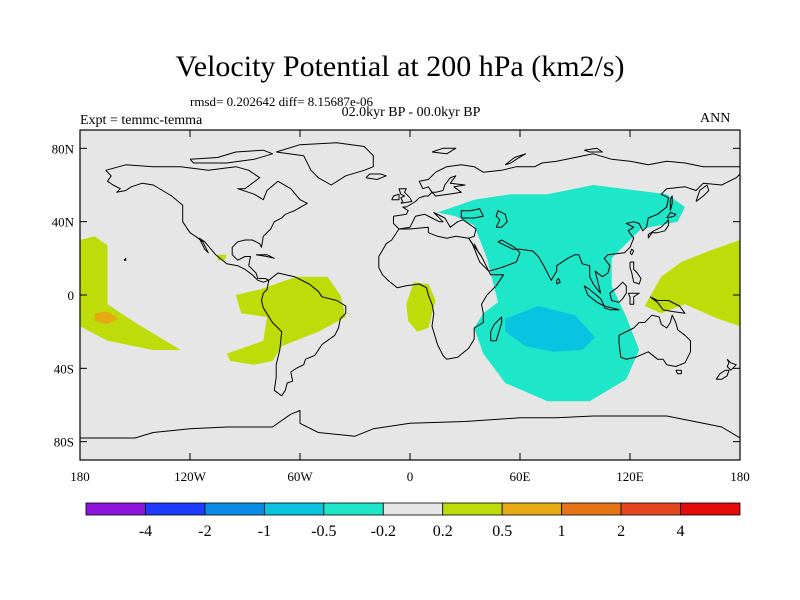  I want to click on x-tick-label: 60E, so click(520, 476).